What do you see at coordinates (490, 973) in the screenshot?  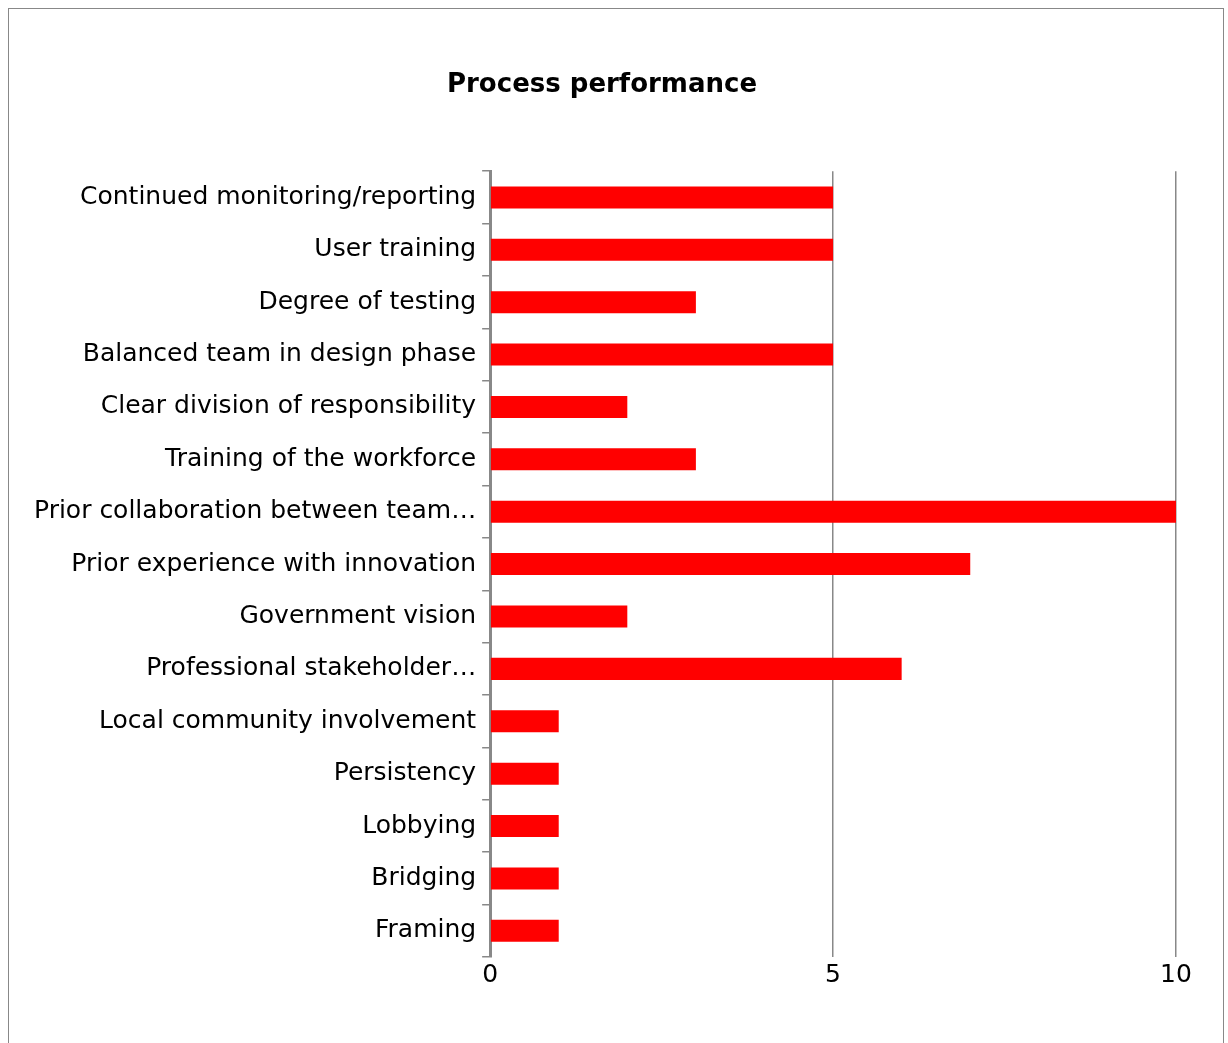 I see `x-tick-label: 0` at bounding box center [490, 973].